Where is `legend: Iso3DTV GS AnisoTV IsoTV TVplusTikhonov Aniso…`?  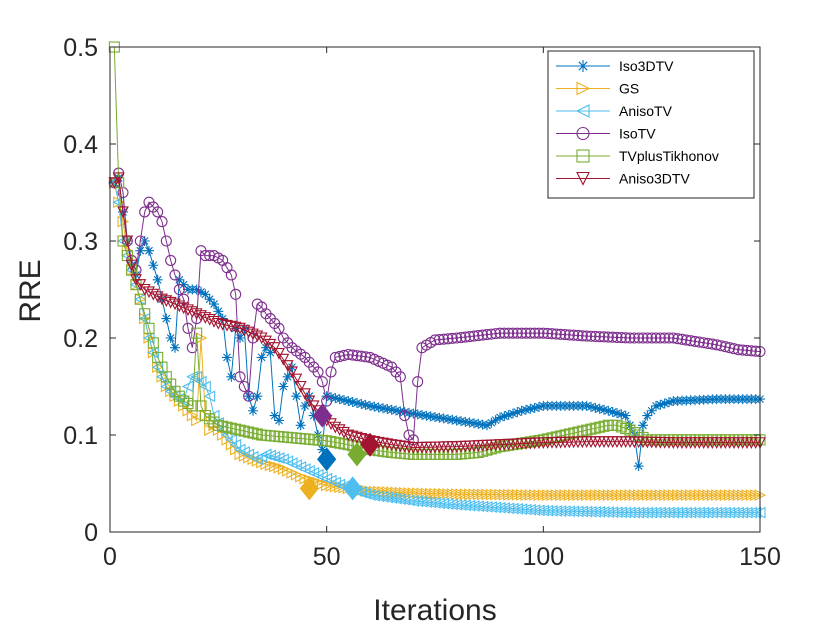 legend: Iso3DTV GS AnisoTV IsoTV TVplusTikhonov Aniso… is located at coordinates (651, 124).